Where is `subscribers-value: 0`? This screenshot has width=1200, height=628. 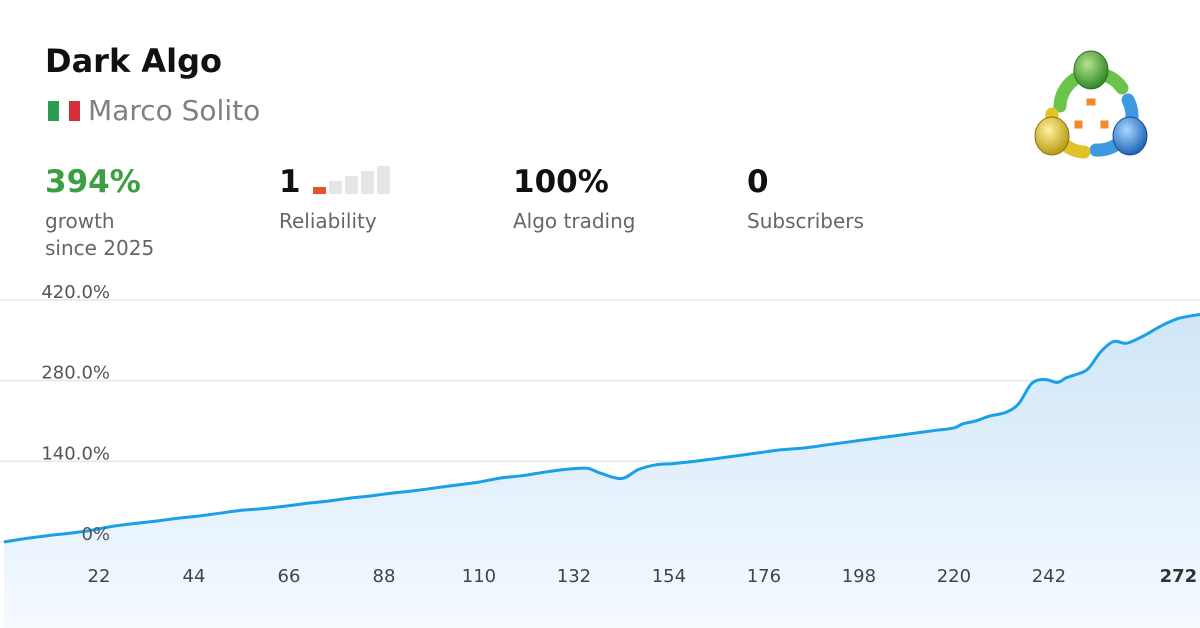
subscribers-value: 0 is located at coordinates (758, 182).